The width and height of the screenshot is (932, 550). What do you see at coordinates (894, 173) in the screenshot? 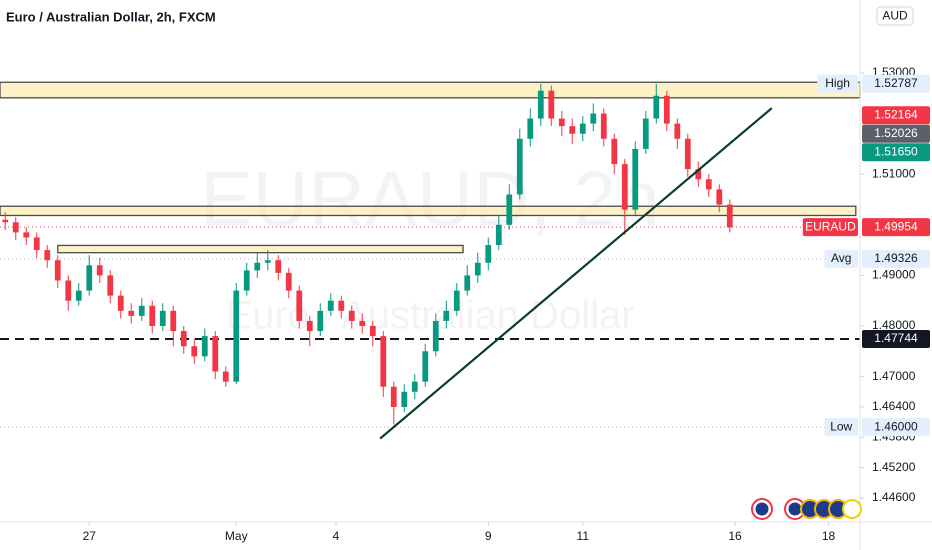
I see `y-tick-label: 1.51000` at bounding box center [894, 173].